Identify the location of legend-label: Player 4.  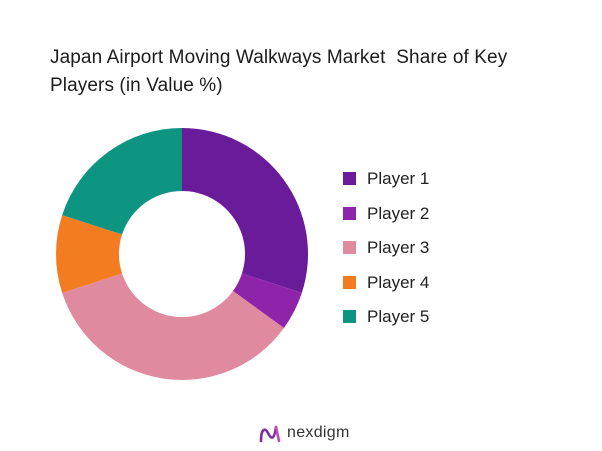
(398, 282).